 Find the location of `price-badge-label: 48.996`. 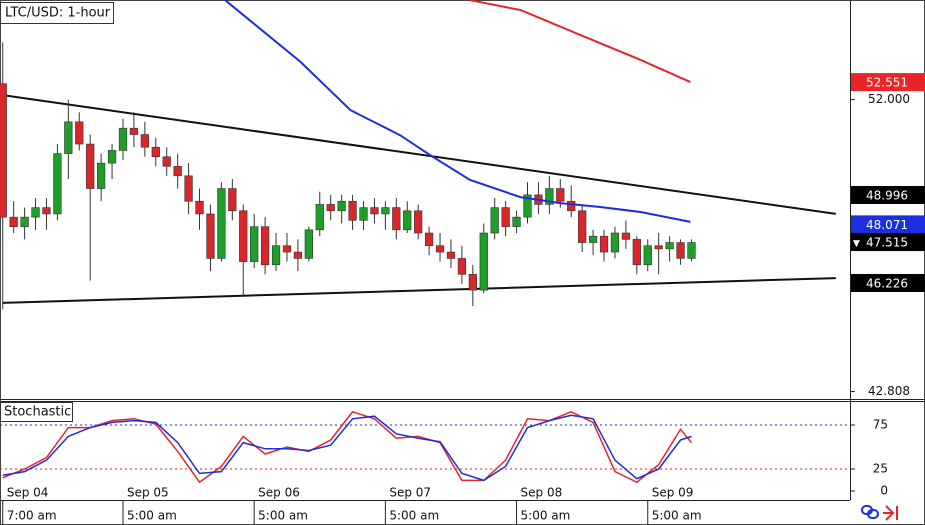

price-badge-label: 48.996 is located at coordinates (887, 196).